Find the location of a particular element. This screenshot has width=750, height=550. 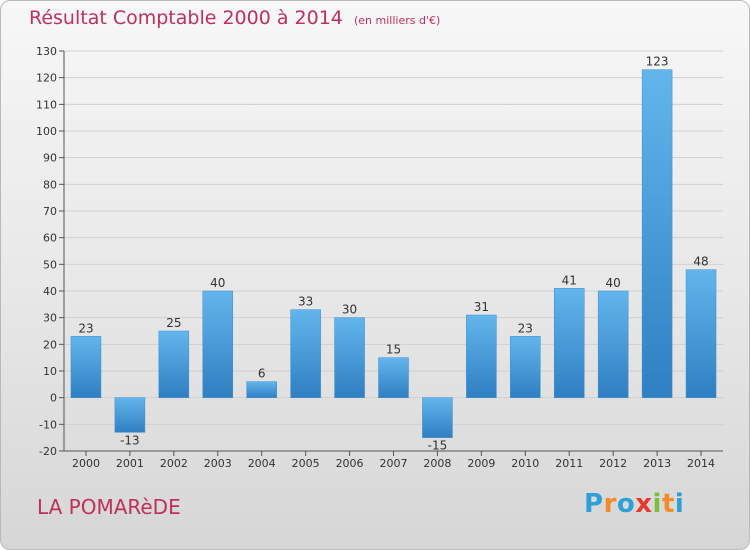

y-tick-label: 20 is located at coordinates (50, 344).